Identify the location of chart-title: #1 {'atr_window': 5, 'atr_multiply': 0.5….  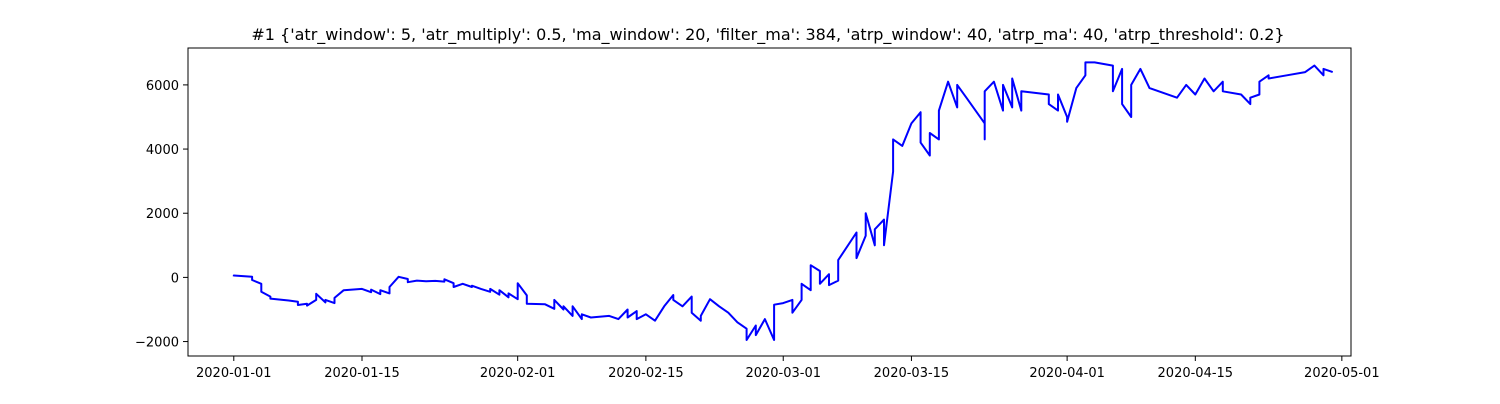
(767, 35).